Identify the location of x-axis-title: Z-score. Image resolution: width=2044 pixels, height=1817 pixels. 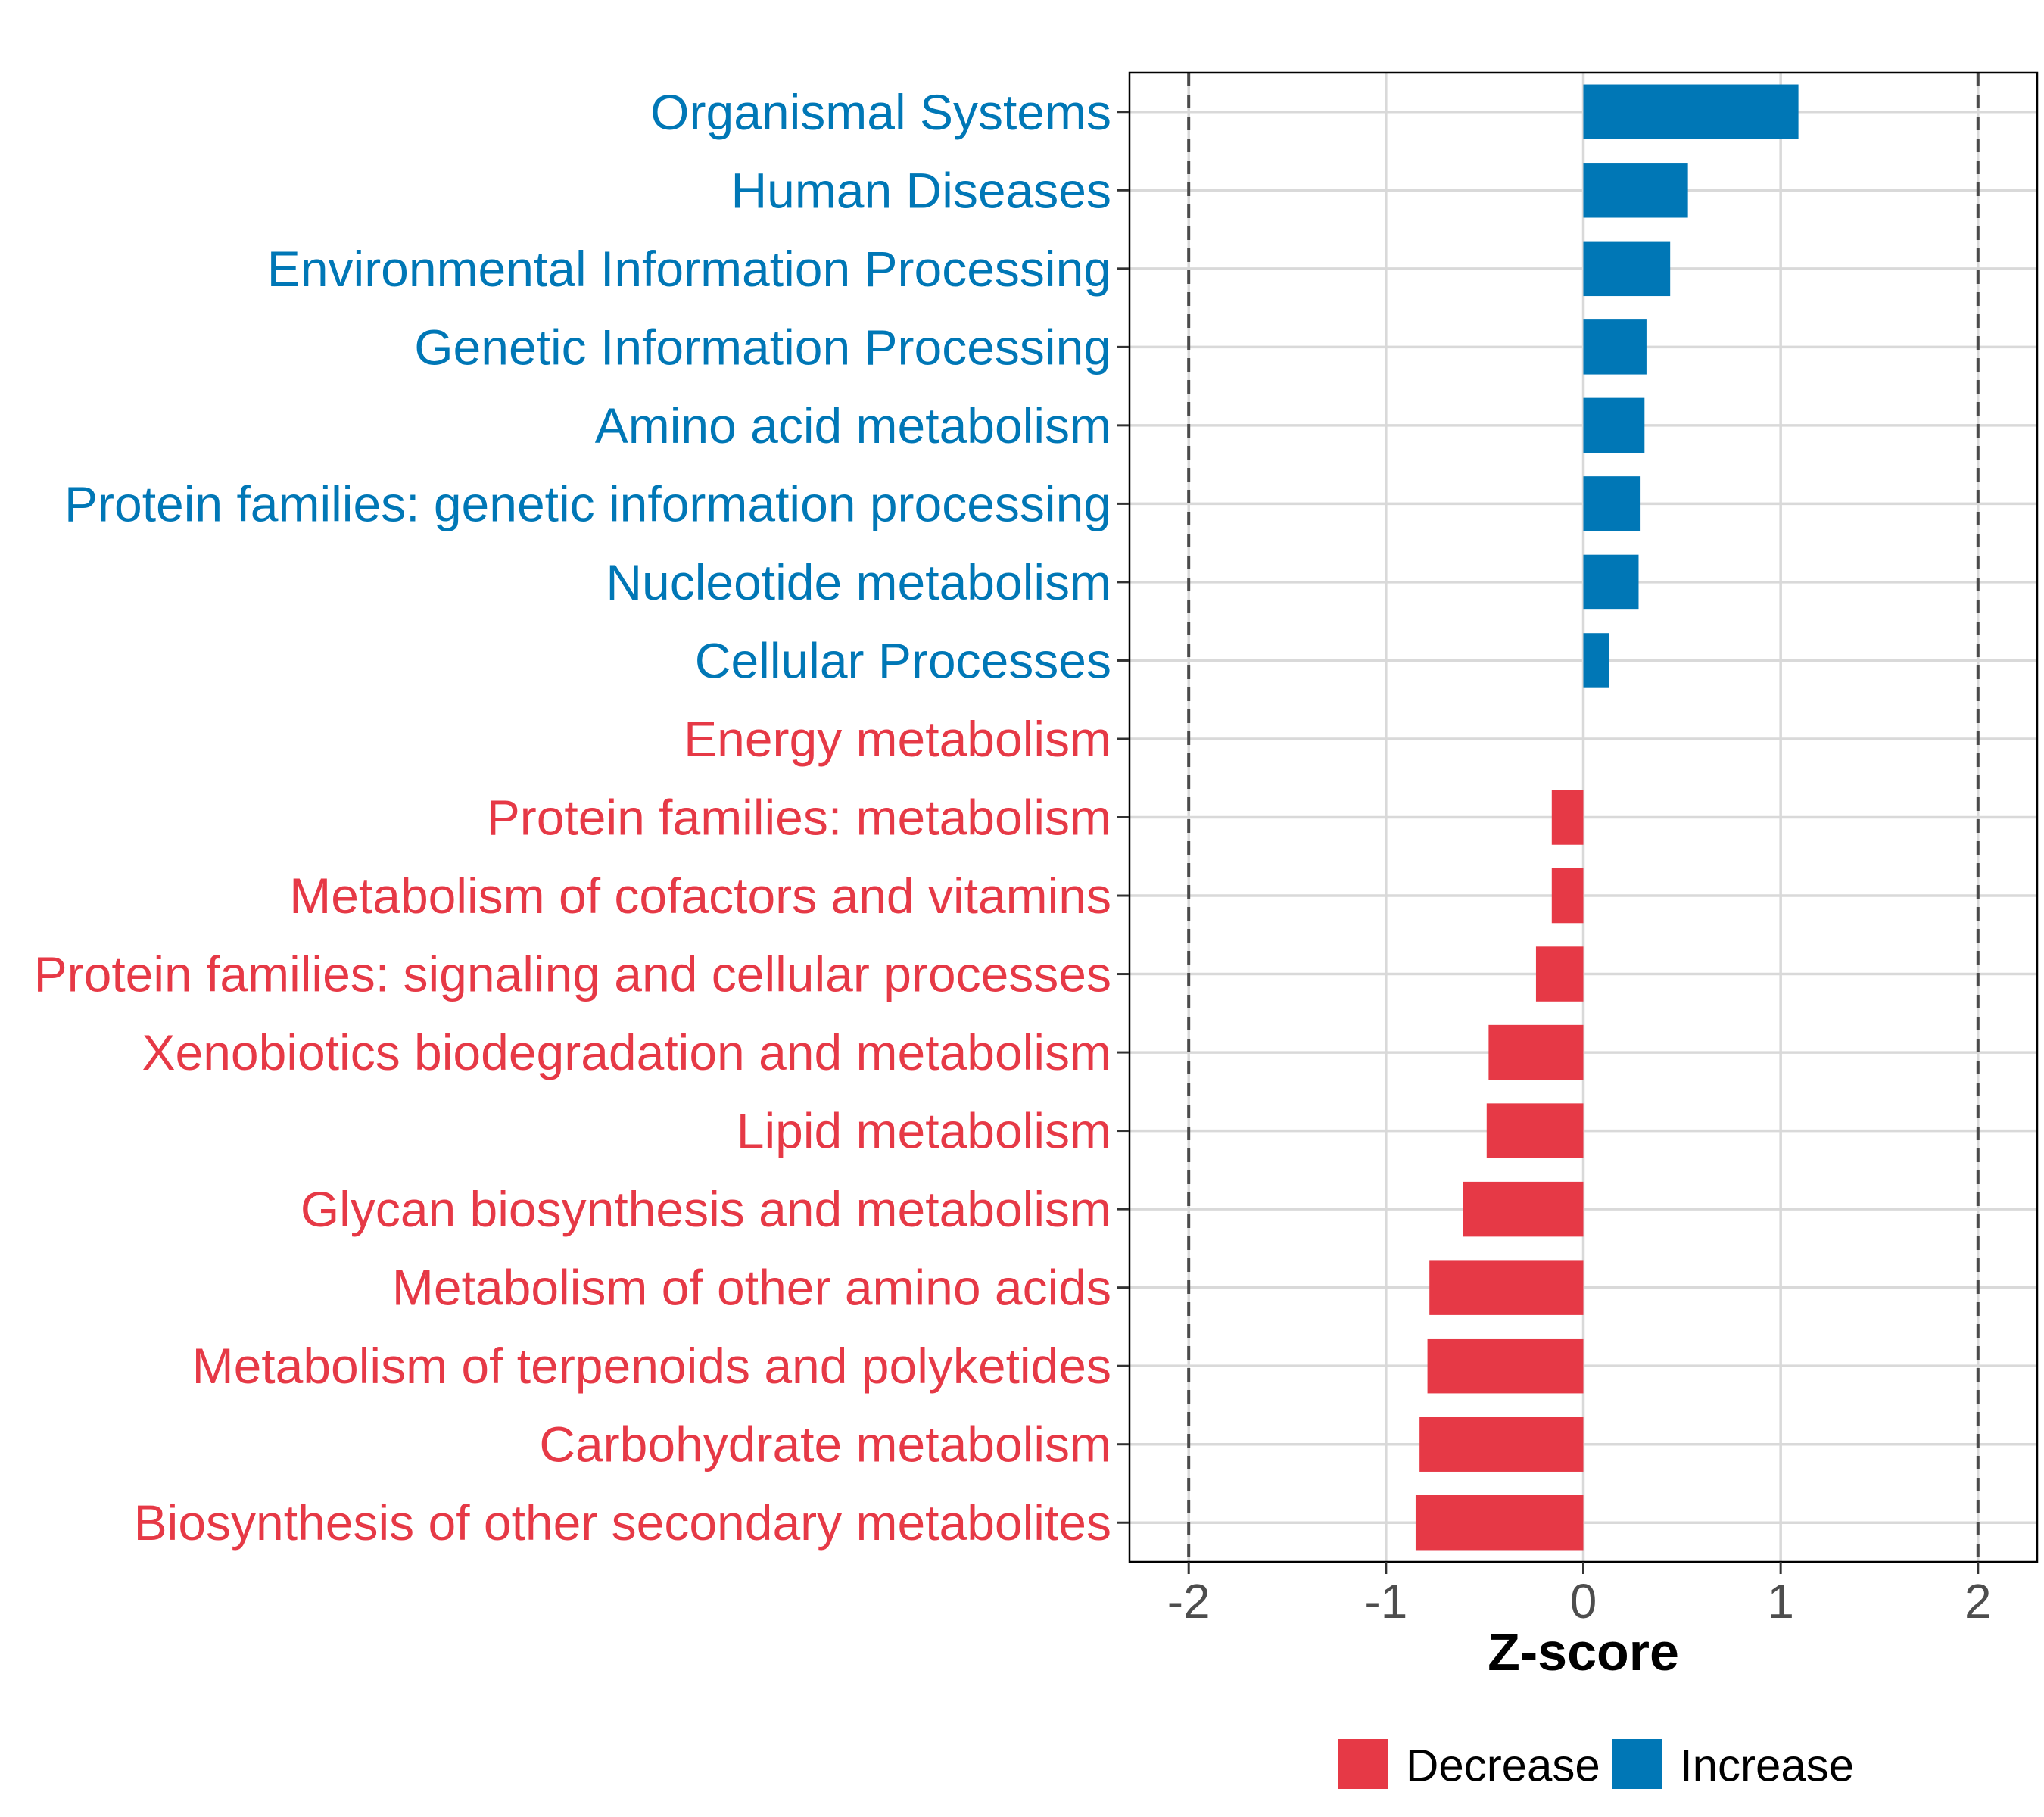
(1584, 1652).